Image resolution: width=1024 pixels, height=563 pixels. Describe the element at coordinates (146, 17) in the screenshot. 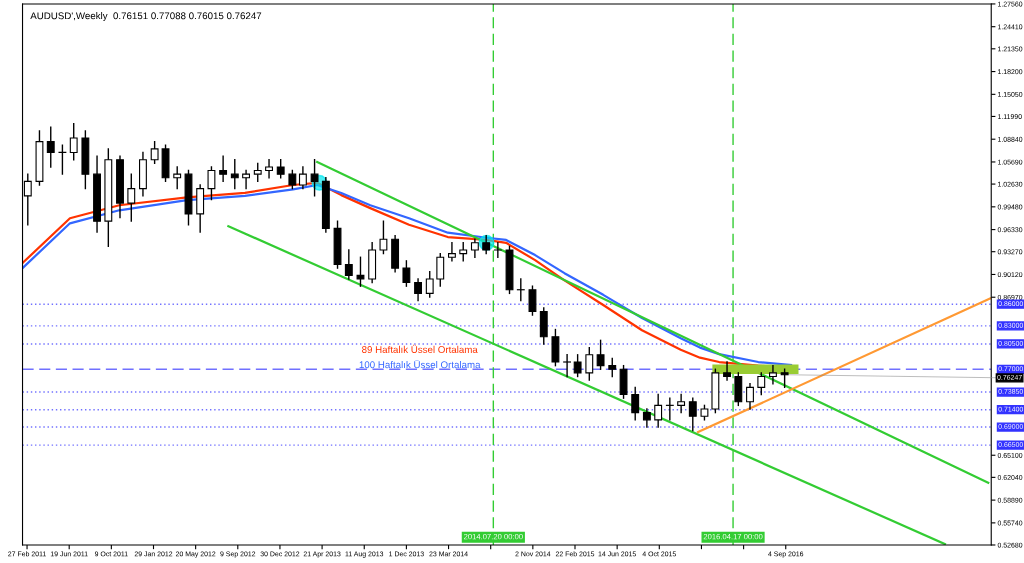

I see `text: AUDUSD',Weekly 0.76151 0.77088 0.76015 0.76247` at that location.